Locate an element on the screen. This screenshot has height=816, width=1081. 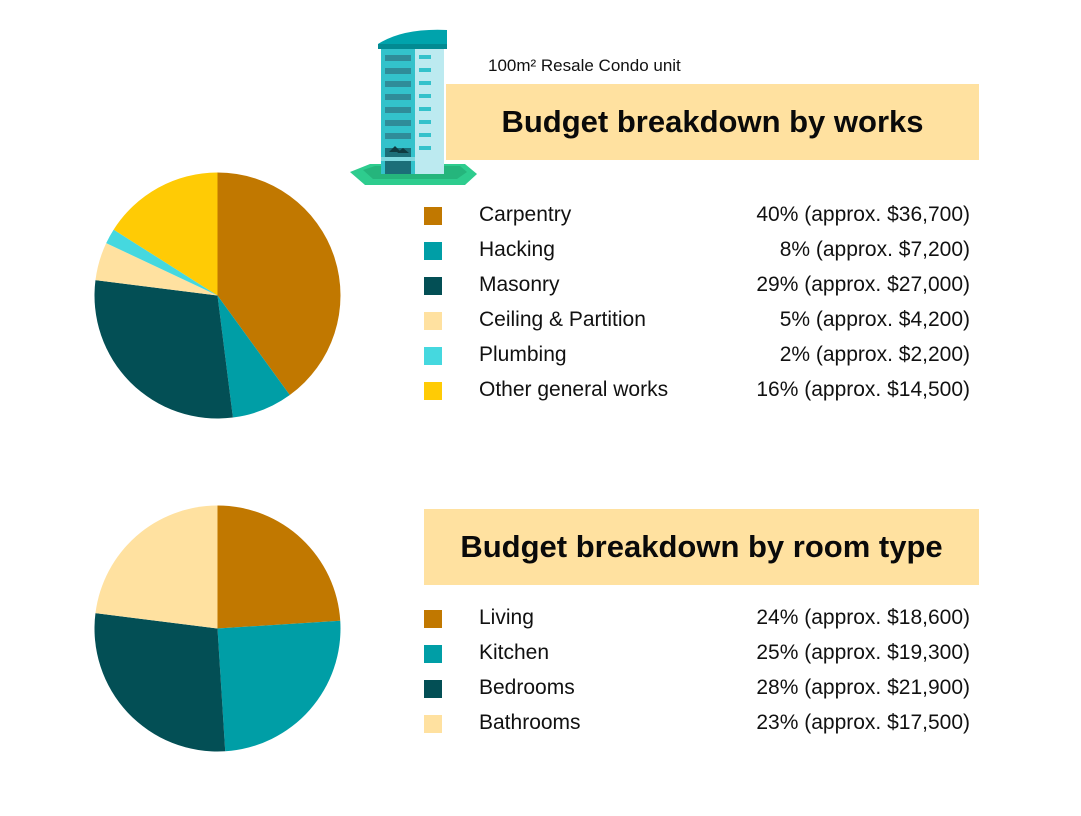
room-slice-bathrooms is located at coordinates (156, 567).